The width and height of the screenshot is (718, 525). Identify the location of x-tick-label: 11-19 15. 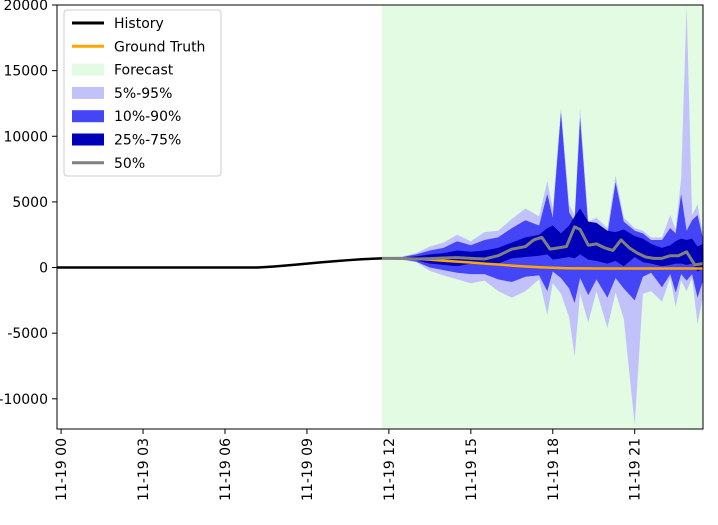
(472, 469).